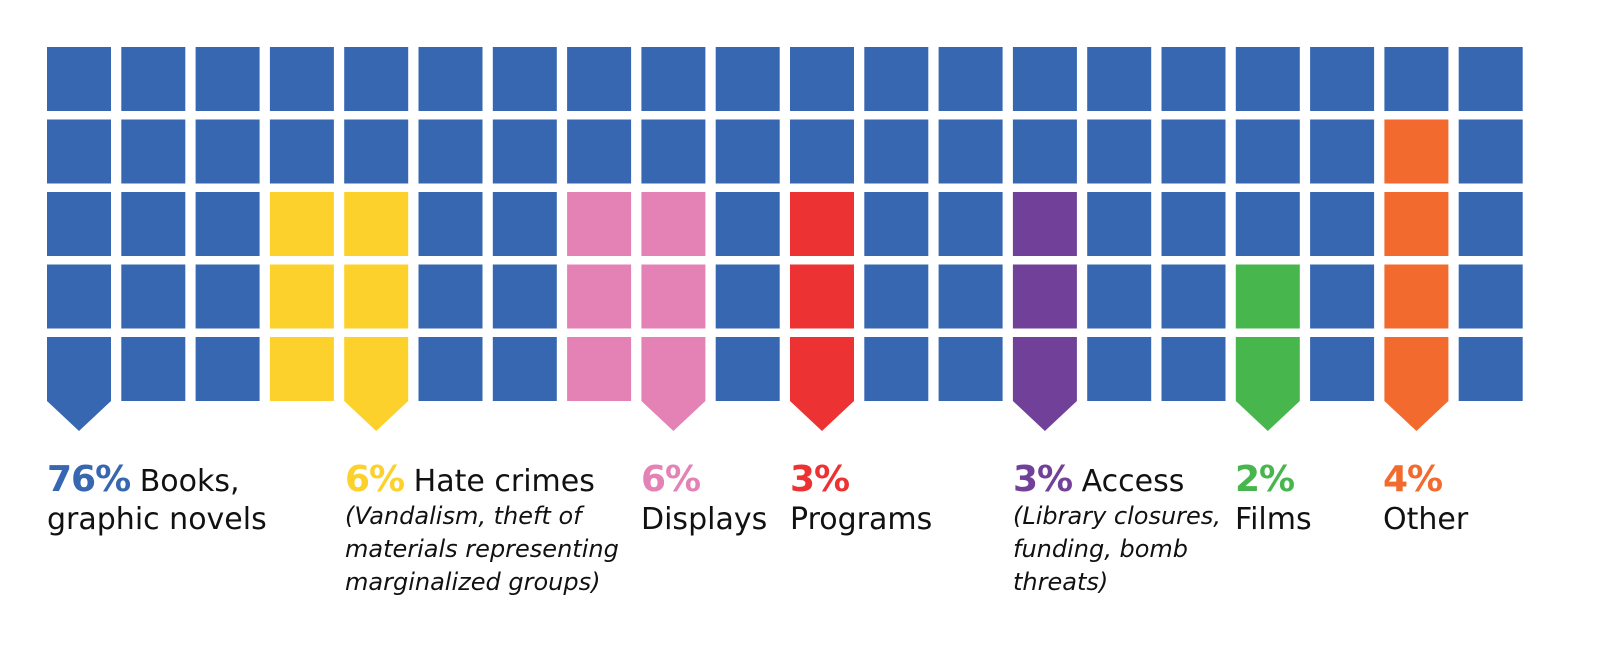  I want to click on category-name: Access, so click(1128, 481).